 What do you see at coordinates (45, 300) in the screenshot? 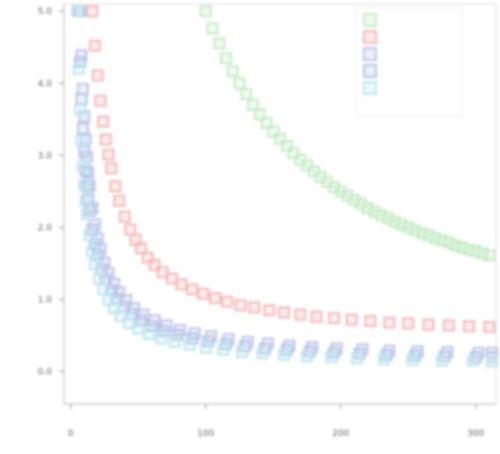
I see `y-tick-label: 1.0` at bounding box center [45, 300].